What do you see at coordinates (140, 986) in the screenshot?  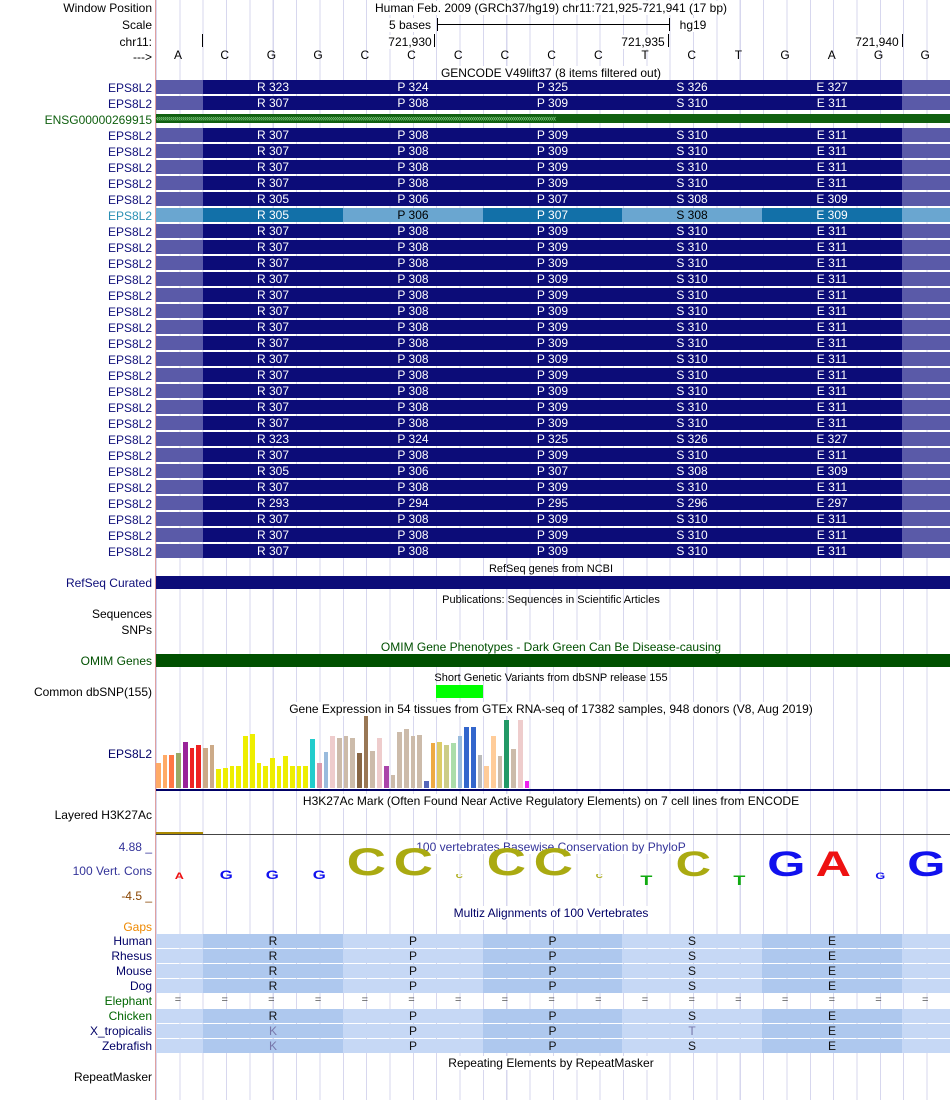 I see `multiz-species-label: Dog` at bounding box center [140, 986].